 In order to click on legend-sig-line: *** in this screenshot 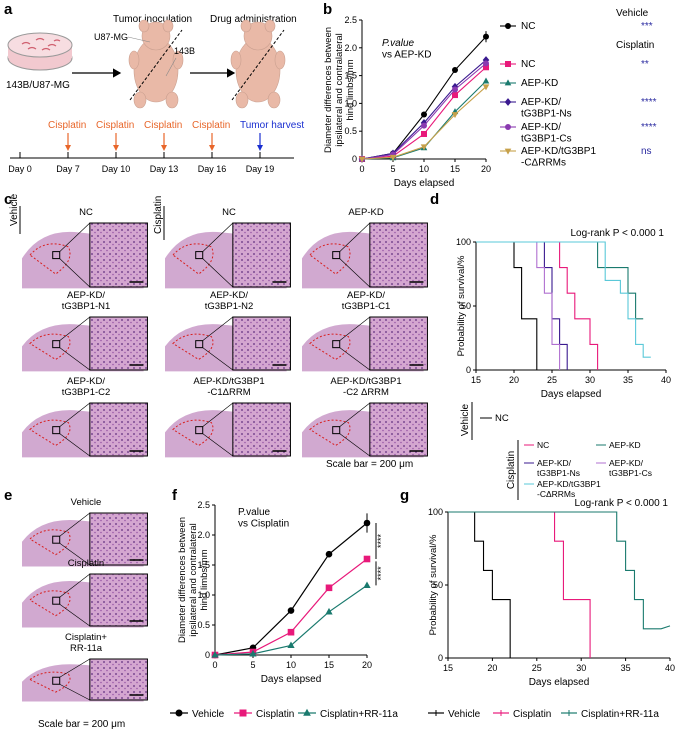, I will do `click(647, 26)`.